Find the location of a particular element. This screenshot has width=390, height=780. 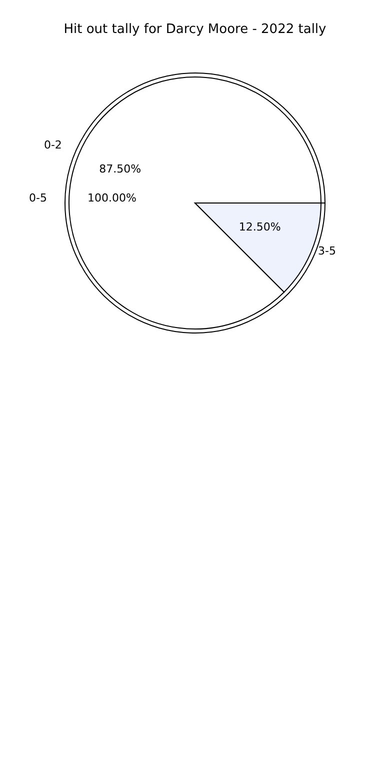

slice-label: 0-2 is located at coordinates (53, 145).